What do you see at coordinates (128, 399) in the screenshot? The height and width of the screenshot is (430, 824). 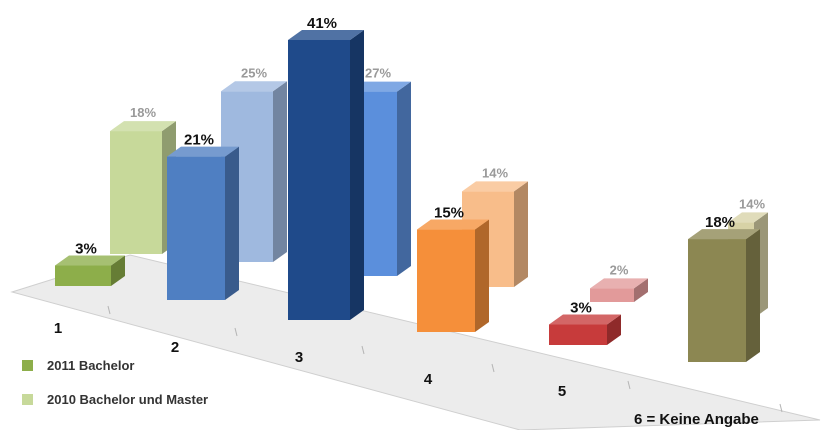 I see `legend-label-2010: 2010 Bachelor und Master` at bounding box center [128, 399].